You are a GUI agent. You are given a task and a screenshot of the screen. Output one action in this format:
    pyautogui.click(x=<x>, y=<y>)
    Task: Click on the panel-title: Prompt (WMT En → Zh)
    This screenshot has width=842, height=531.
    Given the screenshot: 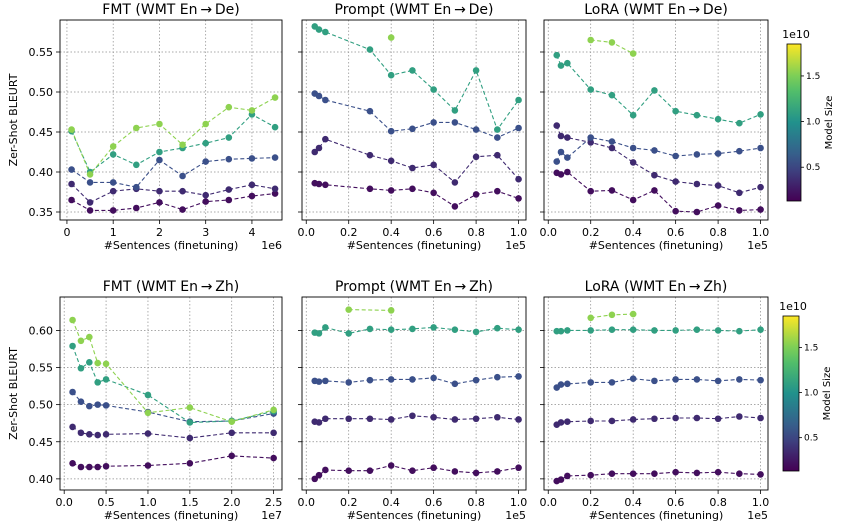 What is the action you would take?
    pyautogui.click(x=414, y=287)
    